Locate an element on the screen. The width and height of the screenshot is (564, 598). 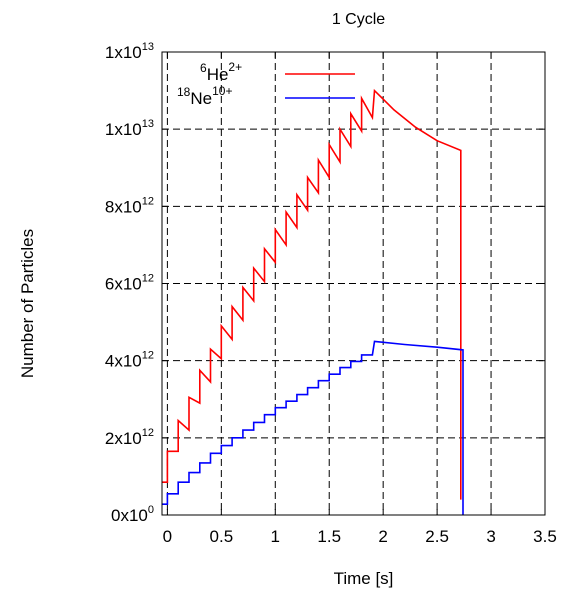
x-tick-label: 0.5 is located at coordinates (222, 536).